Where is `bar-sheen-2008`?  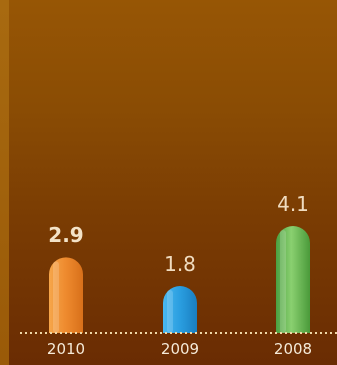 bar-sheen-2008 is located at coordinates (283, 281).